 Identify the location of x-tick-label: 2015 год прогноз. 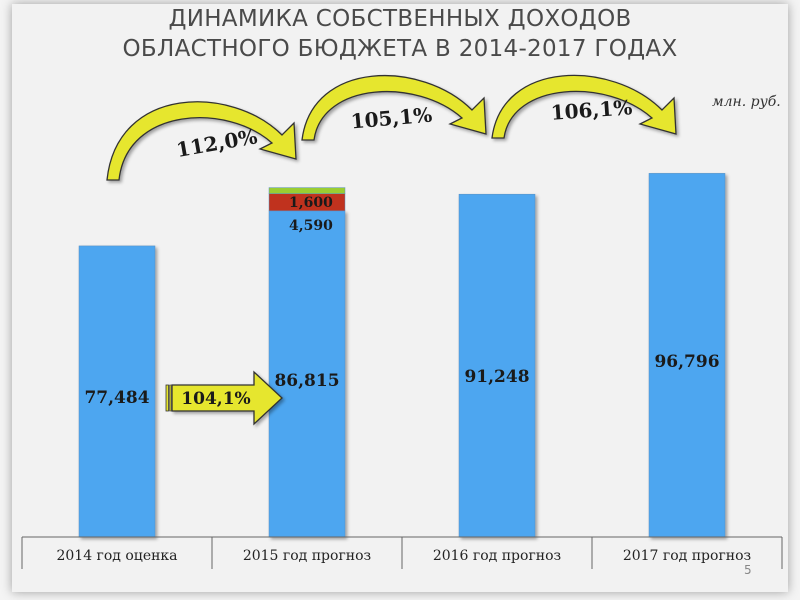
(307, 556).